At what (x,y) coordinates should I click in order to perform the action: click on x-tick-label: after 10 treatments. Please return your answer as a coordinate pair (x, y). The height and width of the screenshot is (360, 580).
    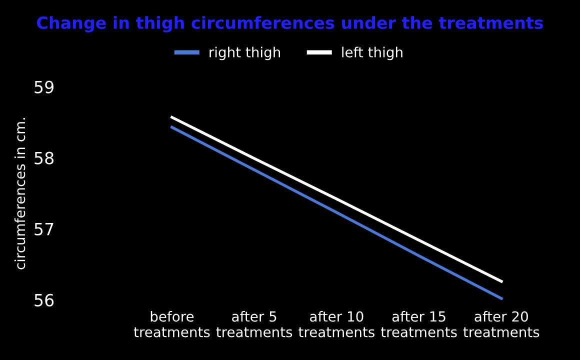
    Looking at the image, I should click on (336, 324).